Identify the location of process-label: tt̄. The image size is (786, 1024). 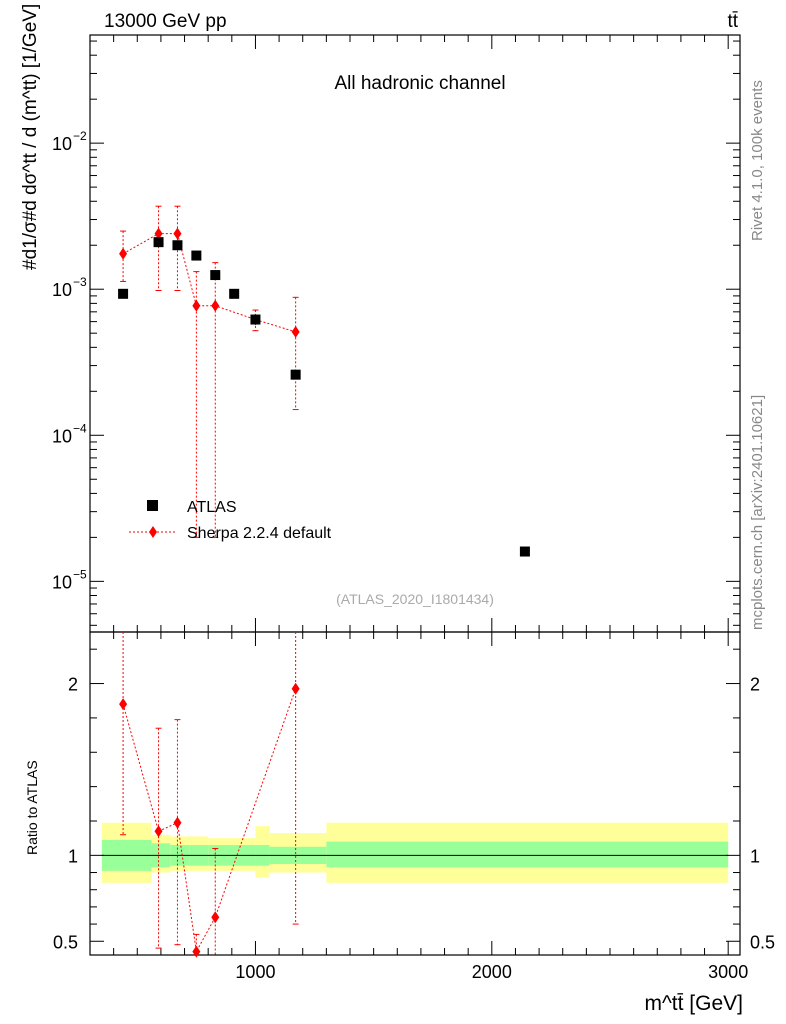
(732, 21).